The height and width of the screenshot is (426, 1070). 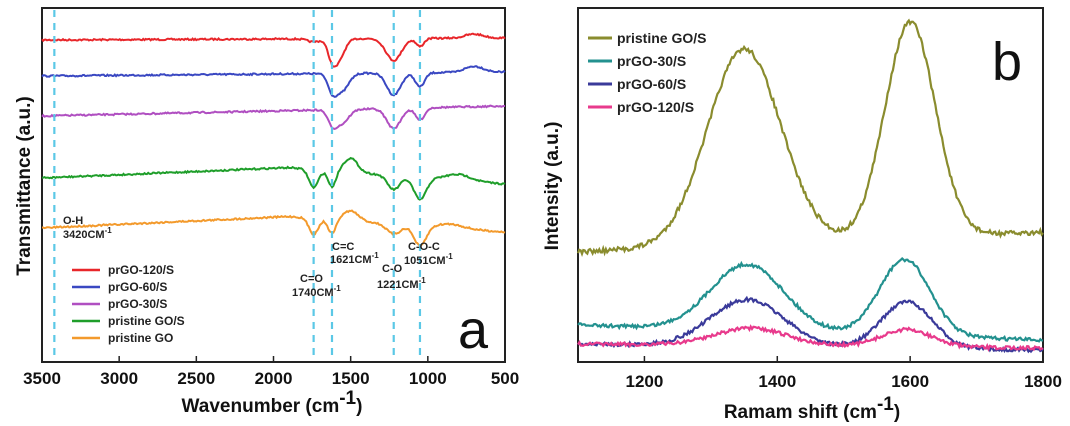 What do you see at coordinates (1043, 381) in the screenshot?
I see `x-tick-label-b: 1800` at bounding box center [1043, 381].